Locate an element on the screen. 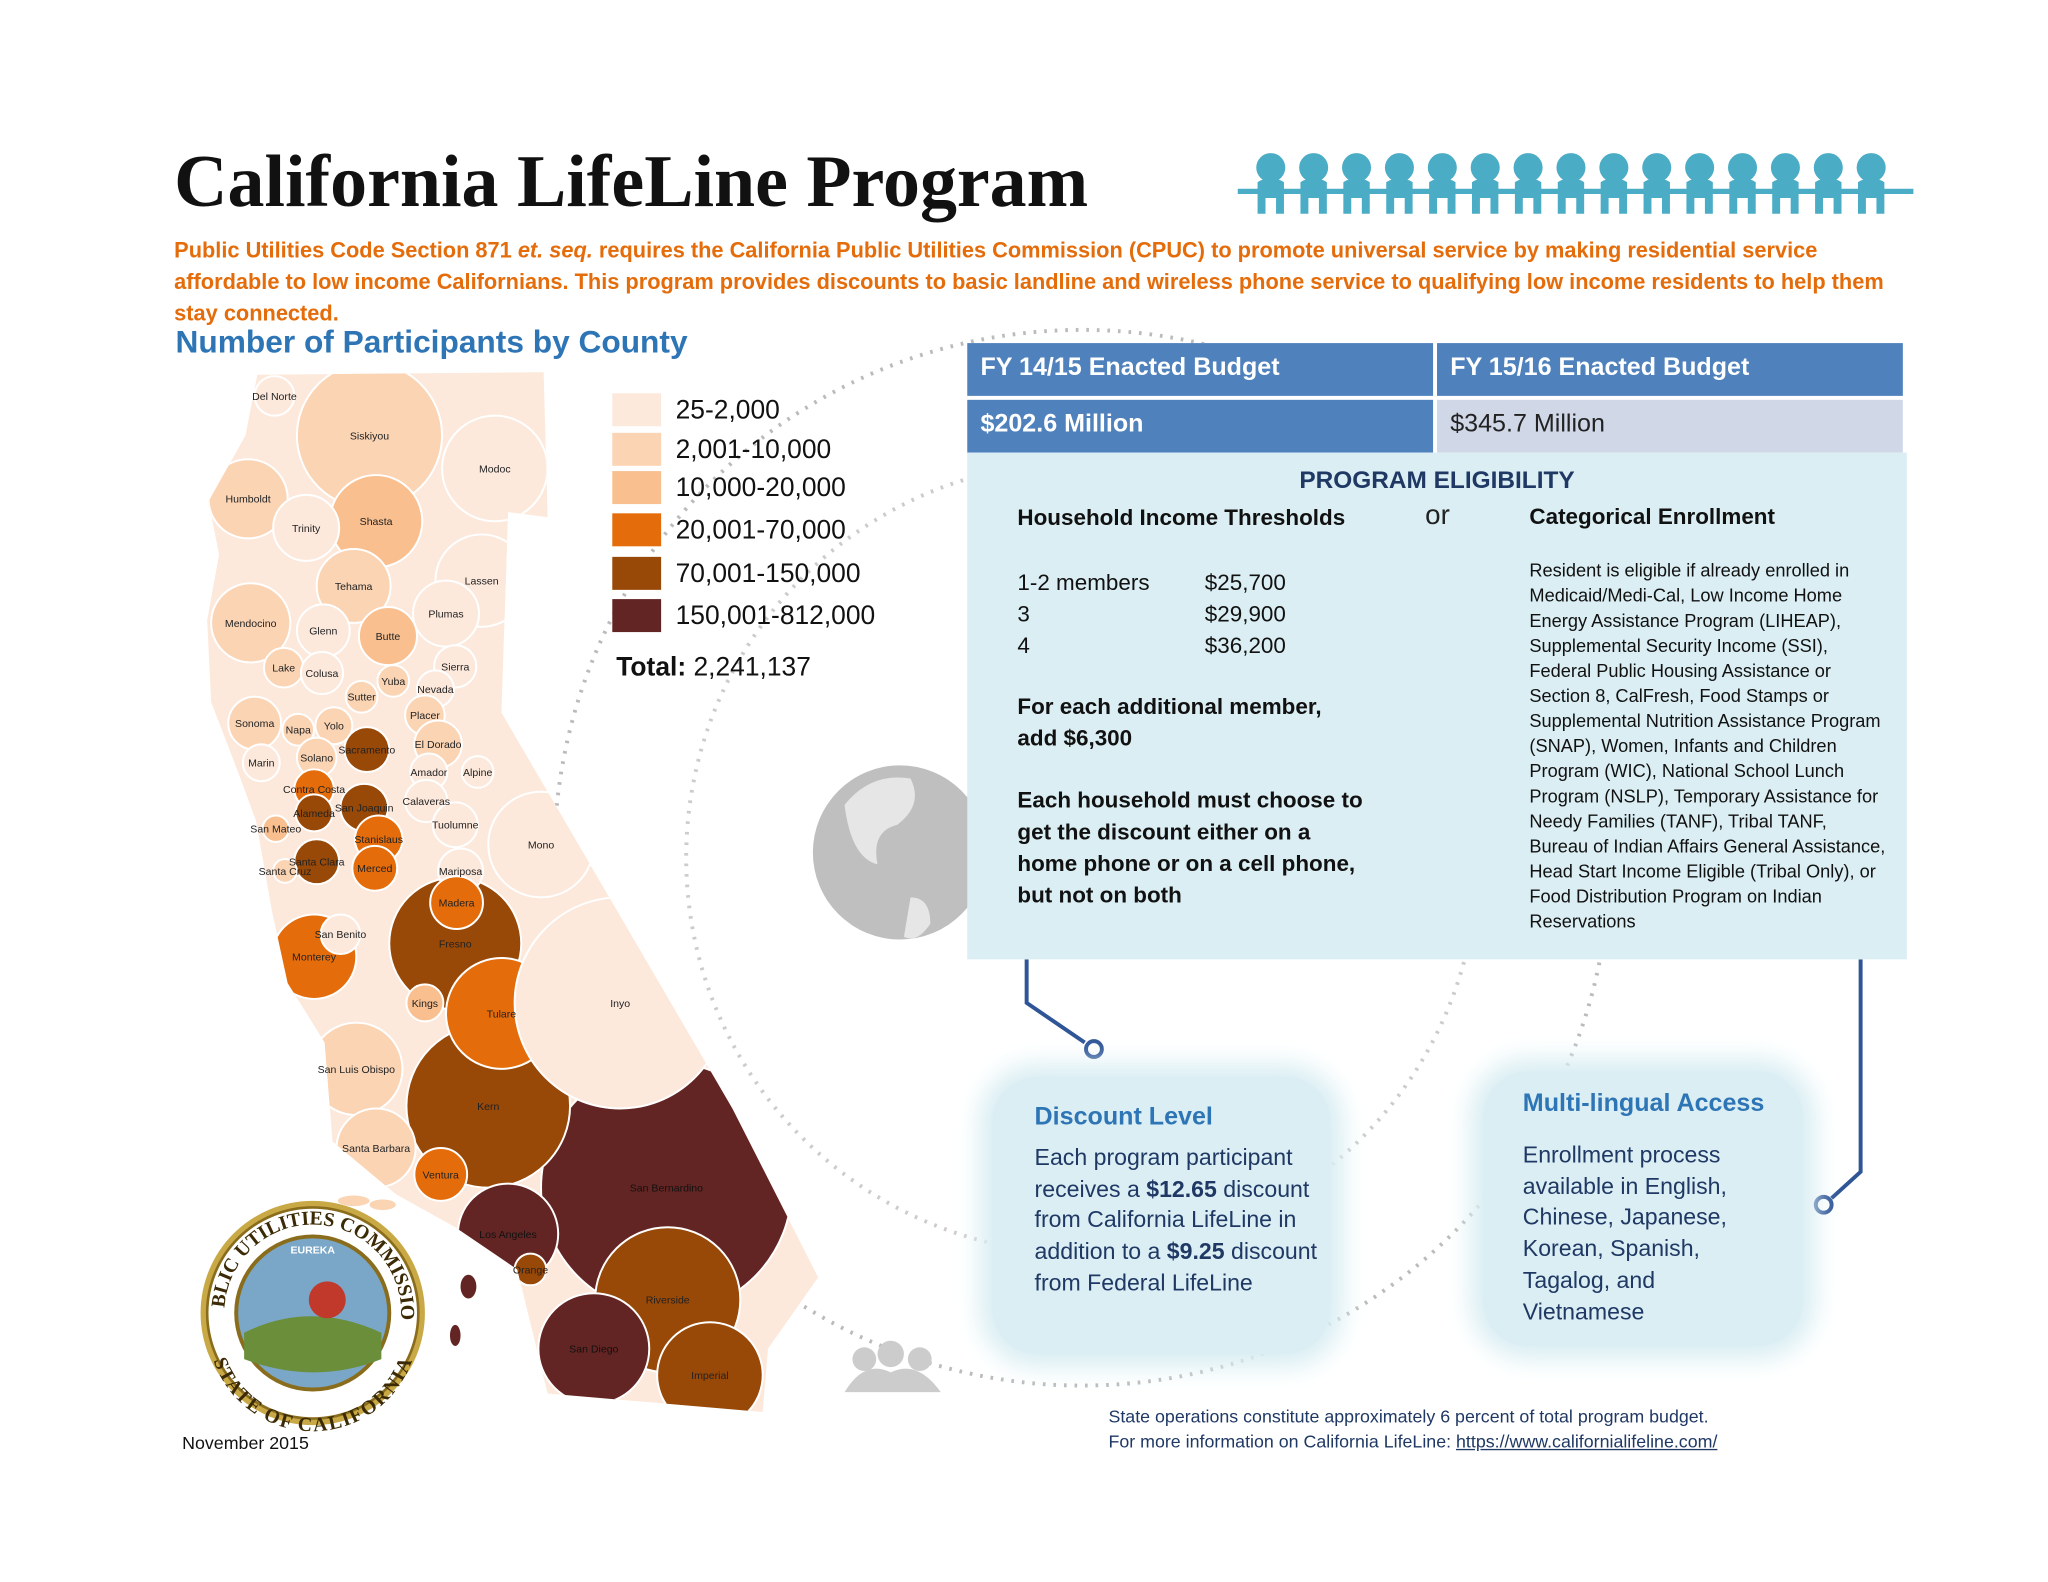  county-label: Santa Cruz is located at coordinates (285, 872).